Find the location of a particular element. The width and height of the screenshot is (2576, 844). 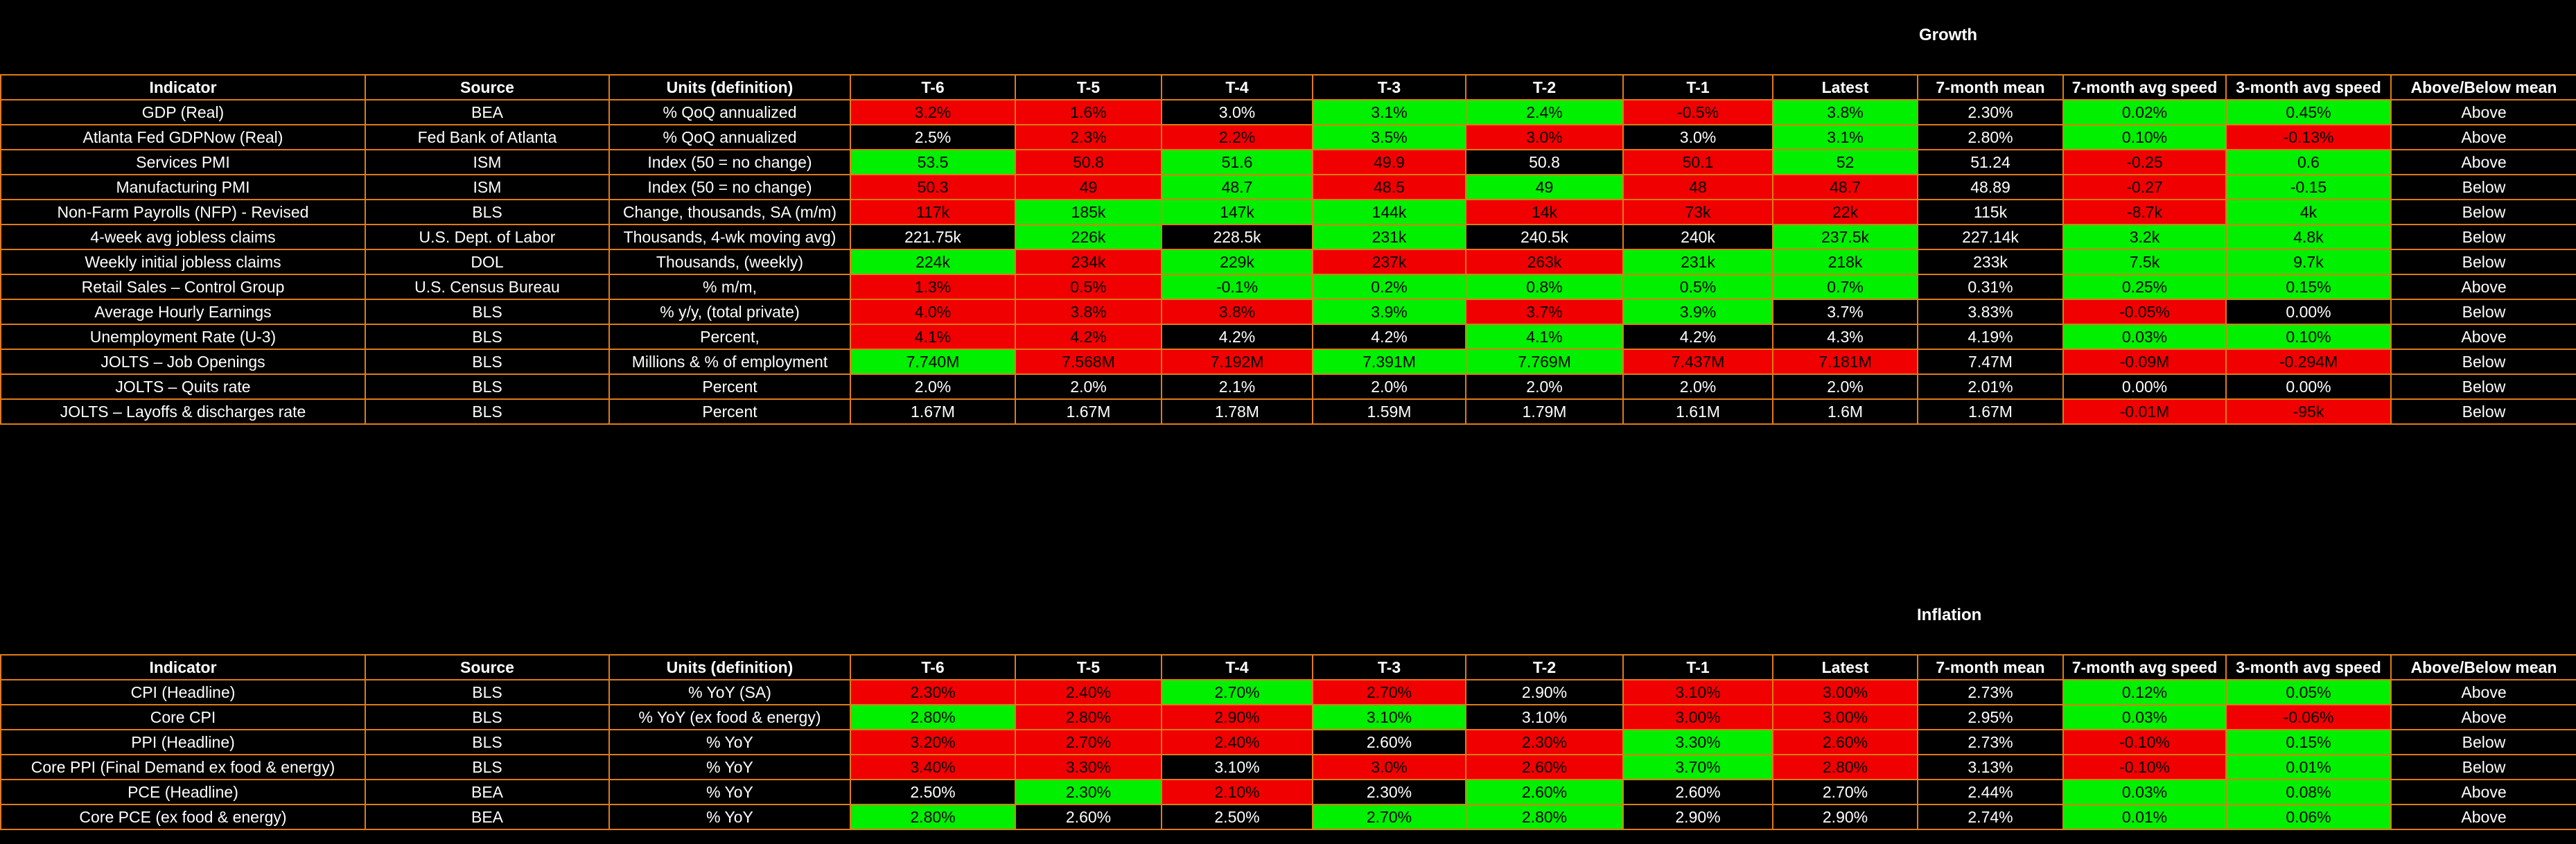

cell-t-3: 4.2% is located at coordinates (1389, 337).